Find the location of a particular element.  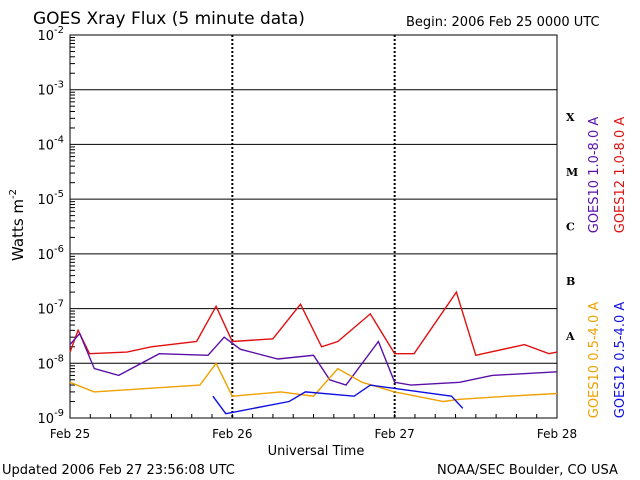

y-tick-label: 10⁻⁷ is located at coordinates (50, 308).